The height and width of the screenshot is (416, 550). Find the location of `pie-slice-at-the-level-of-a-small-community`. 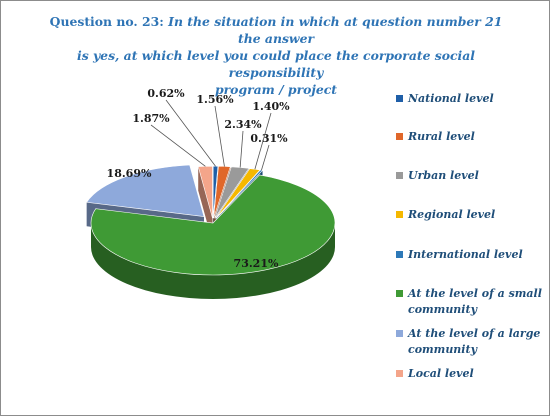

pie-slice-at-the-level-of-a-small-community is located at coordinates (213, 236).